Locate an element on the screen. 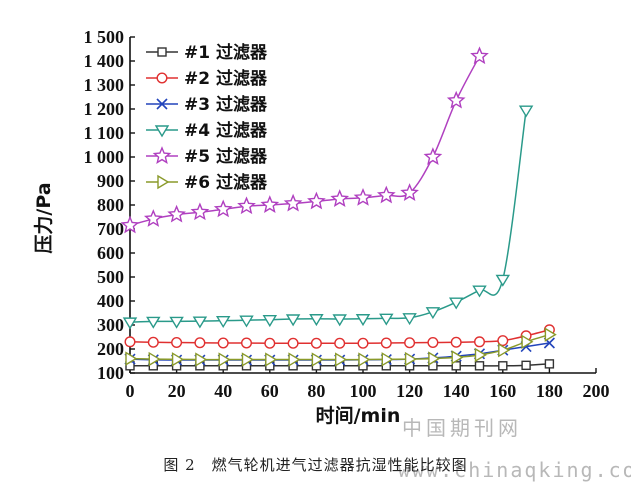 This screenshot has width=631, height=483. legend-item-1: #1 过滤器 is located at coordinates (207, 52).